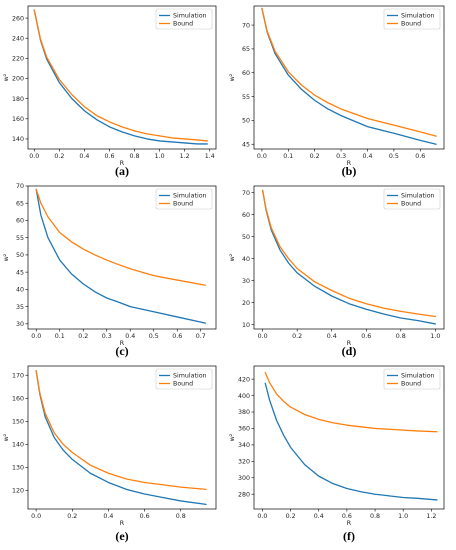  I want to click on y-tick-label: 340, so click(244, 445).